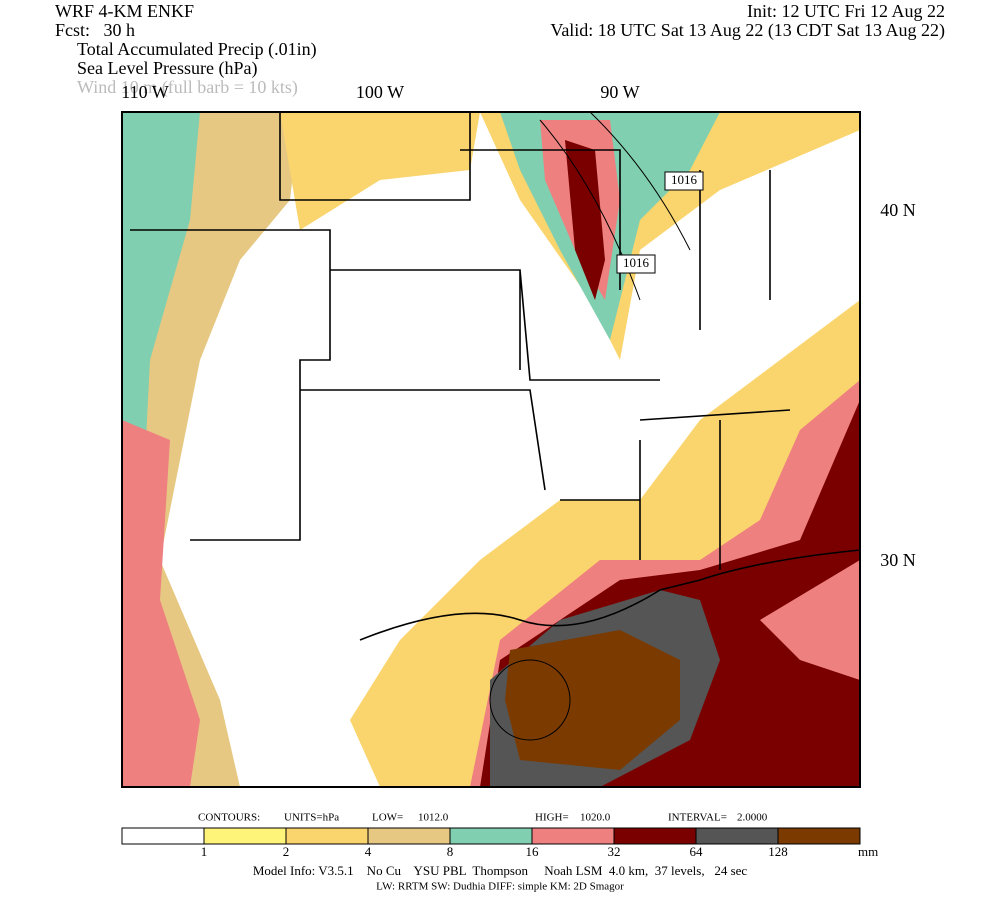 This screenshot has width=1000, height=900. Describe the element at coordinates (552, 818) in the screenshot. I see `contour-info: HIGH=` at that location.